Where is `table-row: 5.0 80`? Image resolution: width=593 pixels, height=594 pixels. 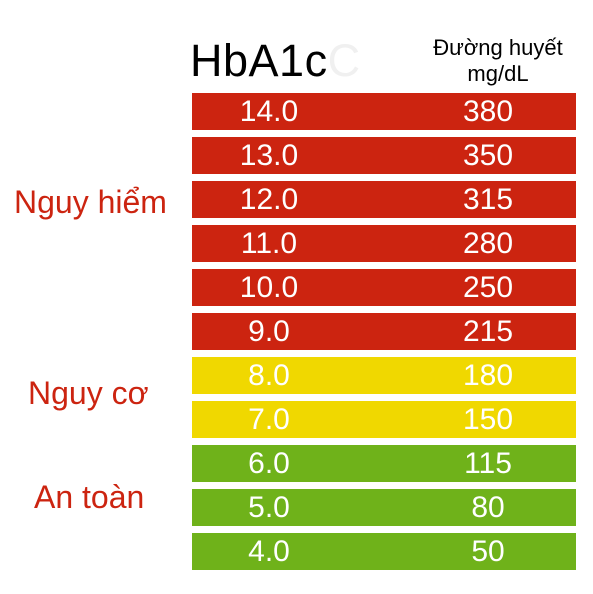 table-row: 5.0 80 is located at coordinates (384, 507).